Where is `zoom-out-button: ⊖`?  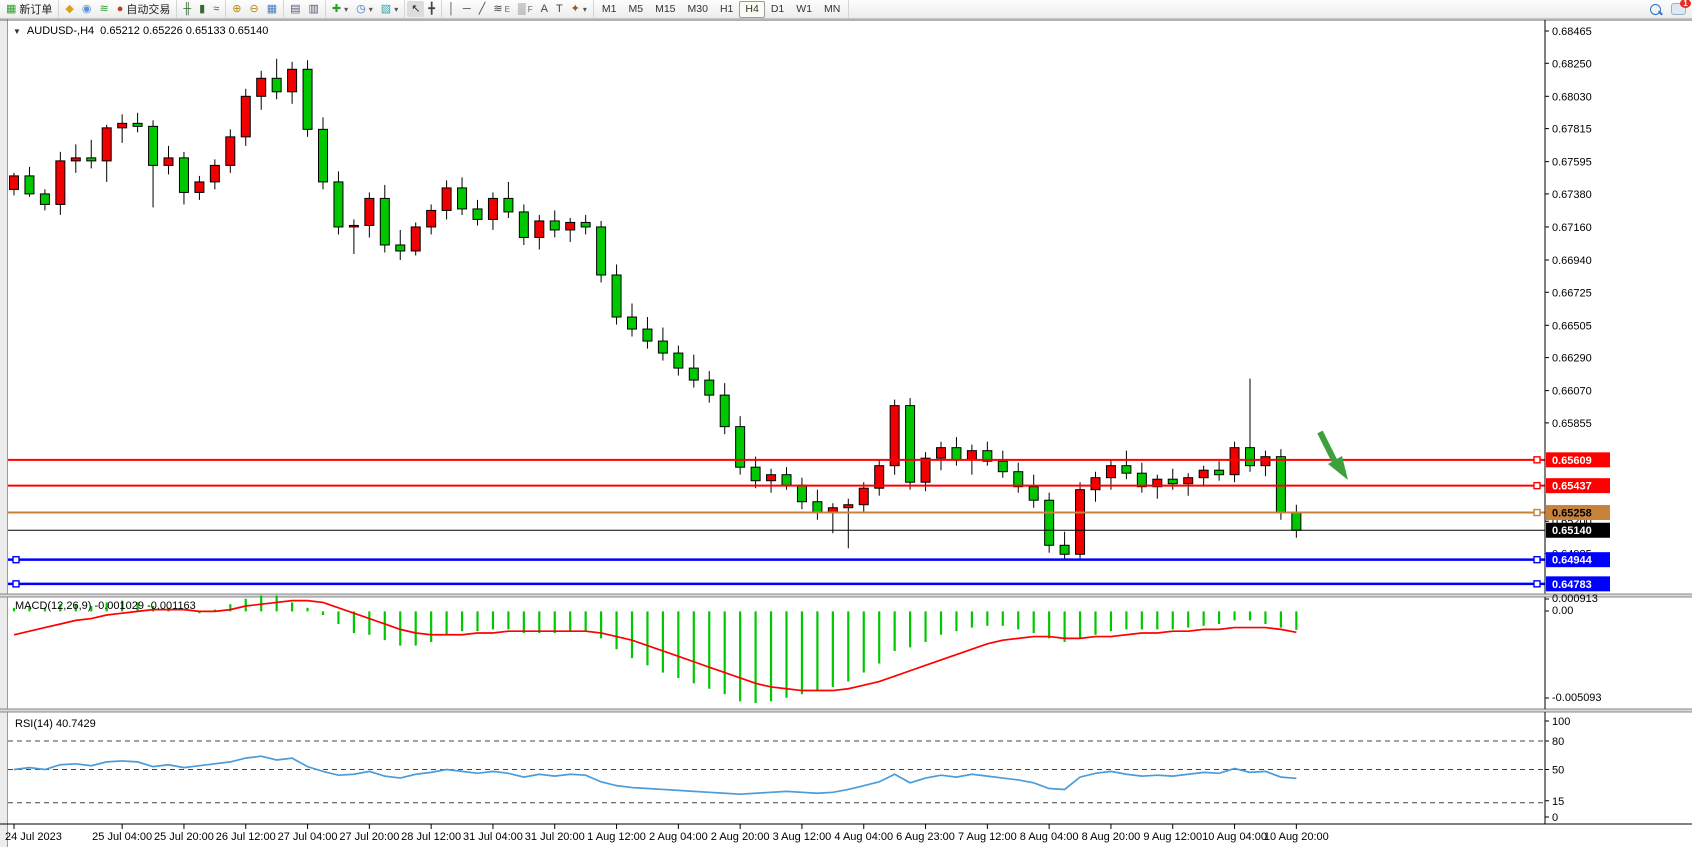 zoom-out-button: ⊖ is located at coordinates (253, 9).